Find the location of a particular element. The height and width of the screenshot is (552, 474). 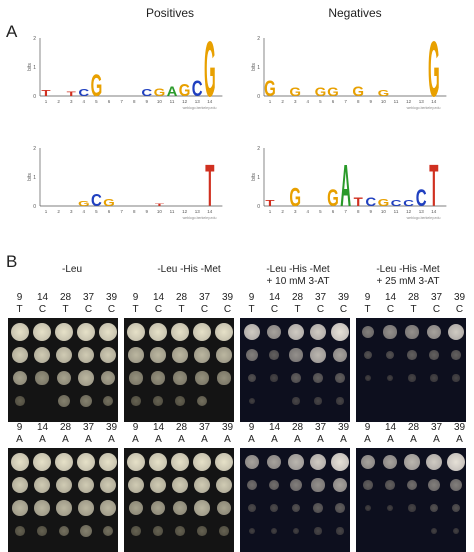

base-letter: T is located at coordinates (251, 309).